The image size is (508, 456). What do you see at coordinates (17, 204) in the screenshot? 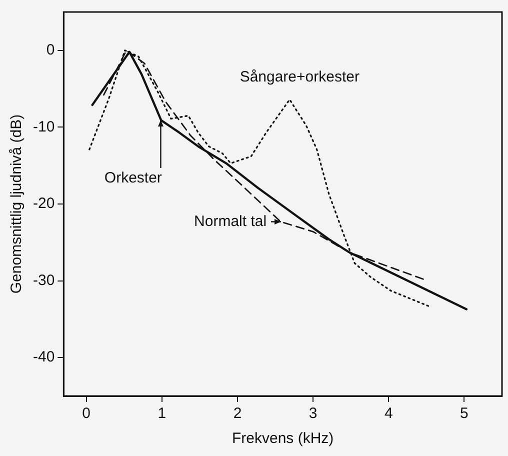
I see `y-axis-title: Genomsnittlig ljudnivå (dB)` at bounding box center [17, 204].